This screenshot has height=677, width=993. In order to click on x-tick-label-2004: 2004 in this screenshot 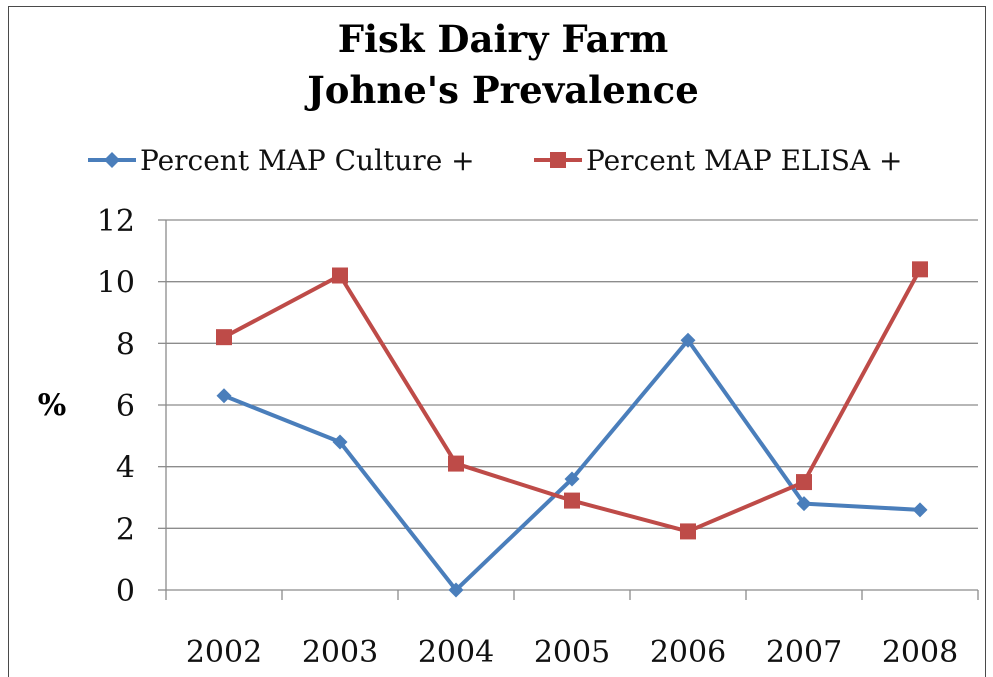, I will do `click(456, 652)`.